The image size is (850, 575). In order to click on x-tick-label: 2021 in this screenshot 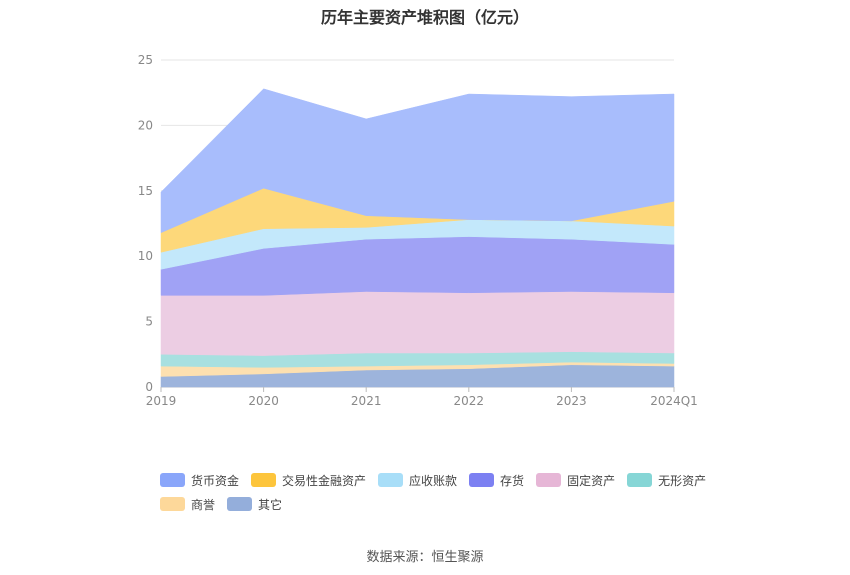, I will do `click(366, 401)`.